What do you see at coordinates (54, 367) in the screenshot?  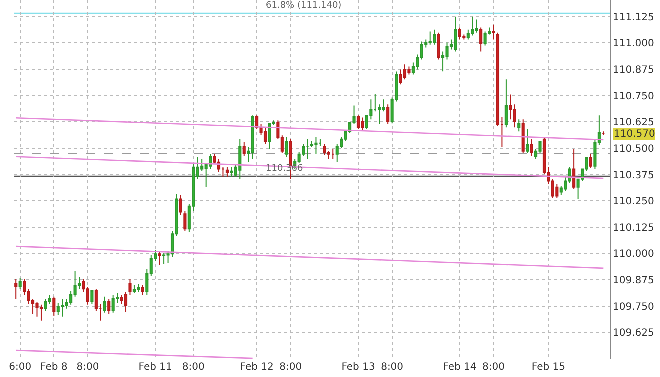 I see `x-tick-label: Feb 8` at bounding box center [54, 367].